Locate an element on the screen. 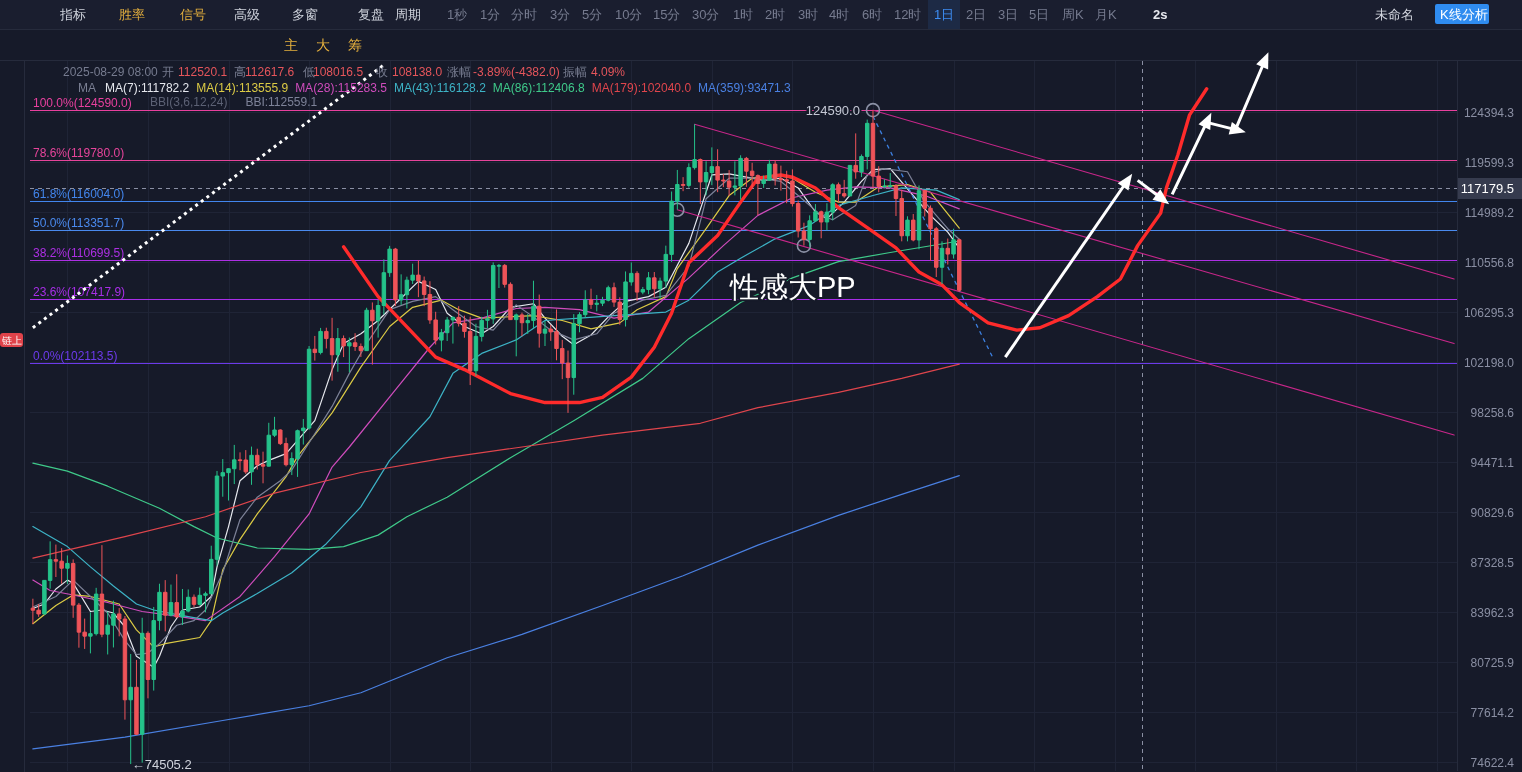 This screenshot has height=772, width=1522. text: 2时 is located at coordinates (775, 14).